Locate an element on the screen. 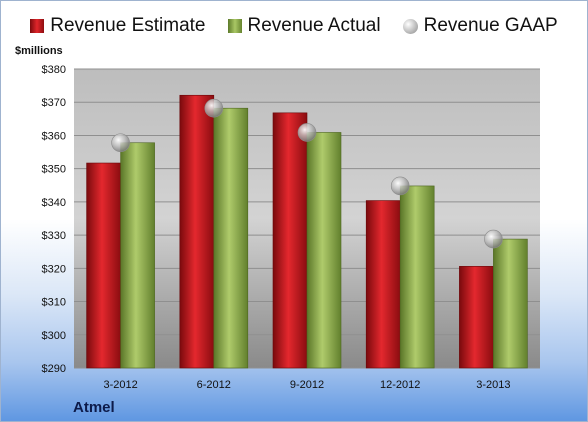 The image size is (588, 422). y-tick-label: $350 is located at coordinates (54, 170).